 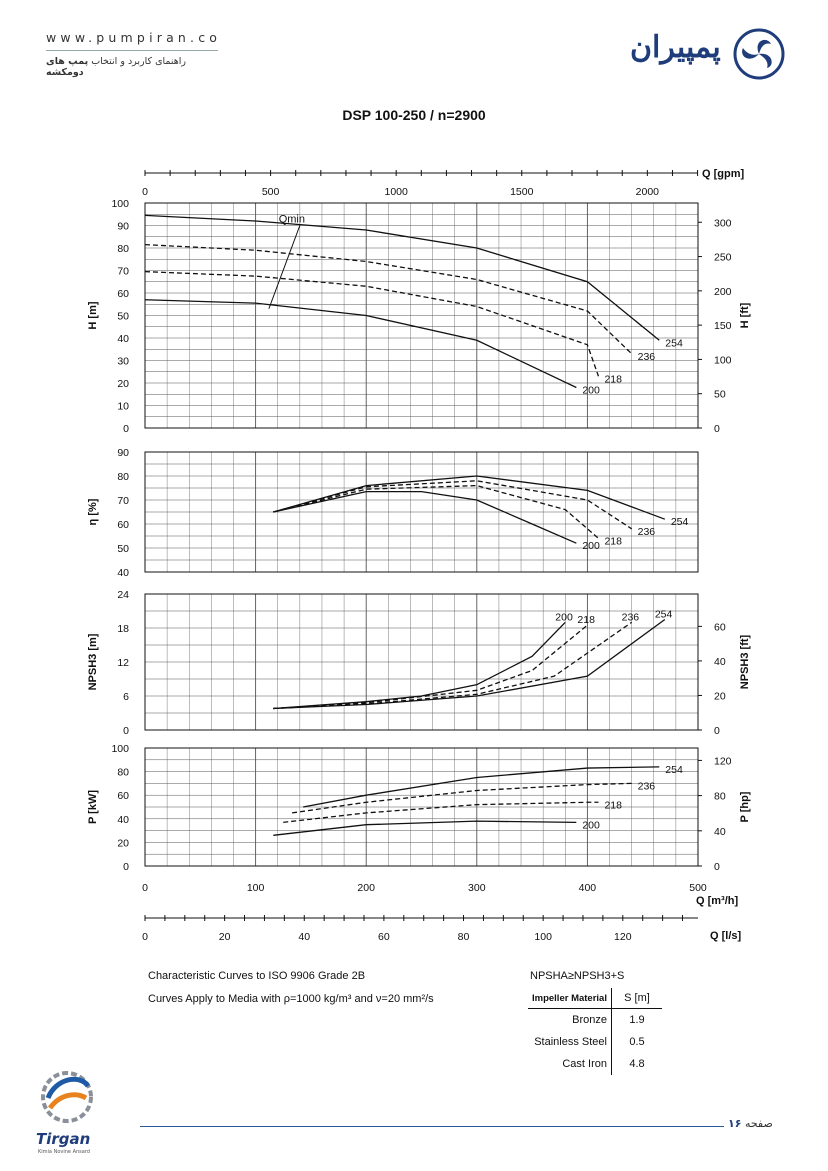 What do you see at coordinates (464, 937) in the screenshot?
I see `ls-tick-label: 80` at bounding box center [464, 937].